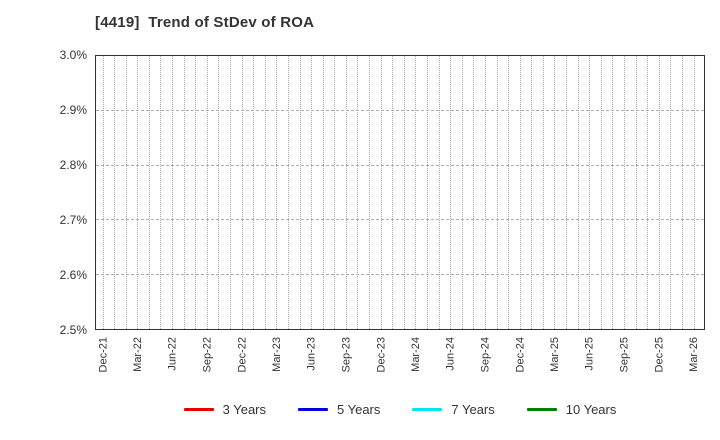  Describe the element at coordinates (73, 165) in the screenshot. I see `y-tick-label: 2.8%` at that location.